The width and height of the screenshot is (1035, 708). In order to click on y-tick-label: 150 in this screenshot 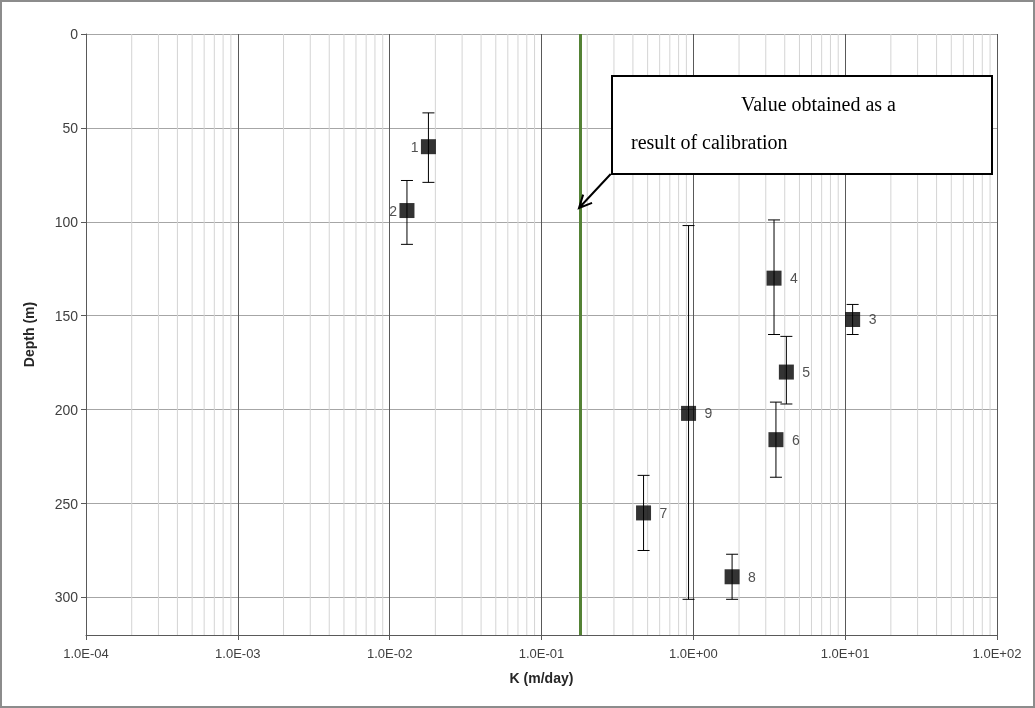, I will do `click(66, 315)`.